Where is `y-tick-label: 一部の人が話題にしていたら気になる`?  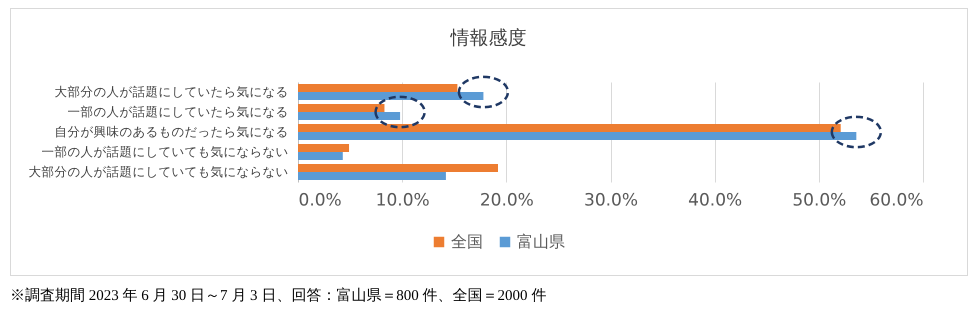 y-tick-label: 一部の人が話題にしていたら気になる is located at coordinates (178, 111).